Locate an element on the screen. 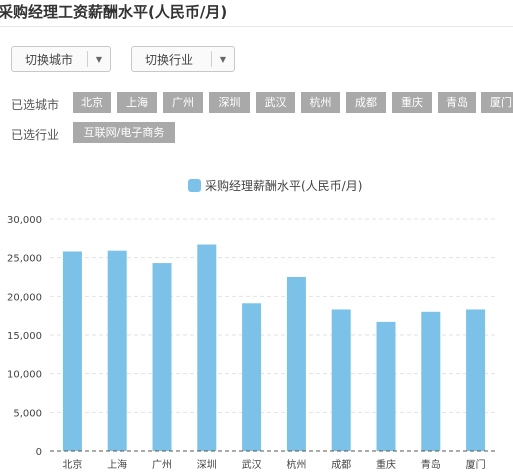 This screenshot has width=513, height=475. switch-industry-label: 切换行业 is located at coordinates (169, 59).